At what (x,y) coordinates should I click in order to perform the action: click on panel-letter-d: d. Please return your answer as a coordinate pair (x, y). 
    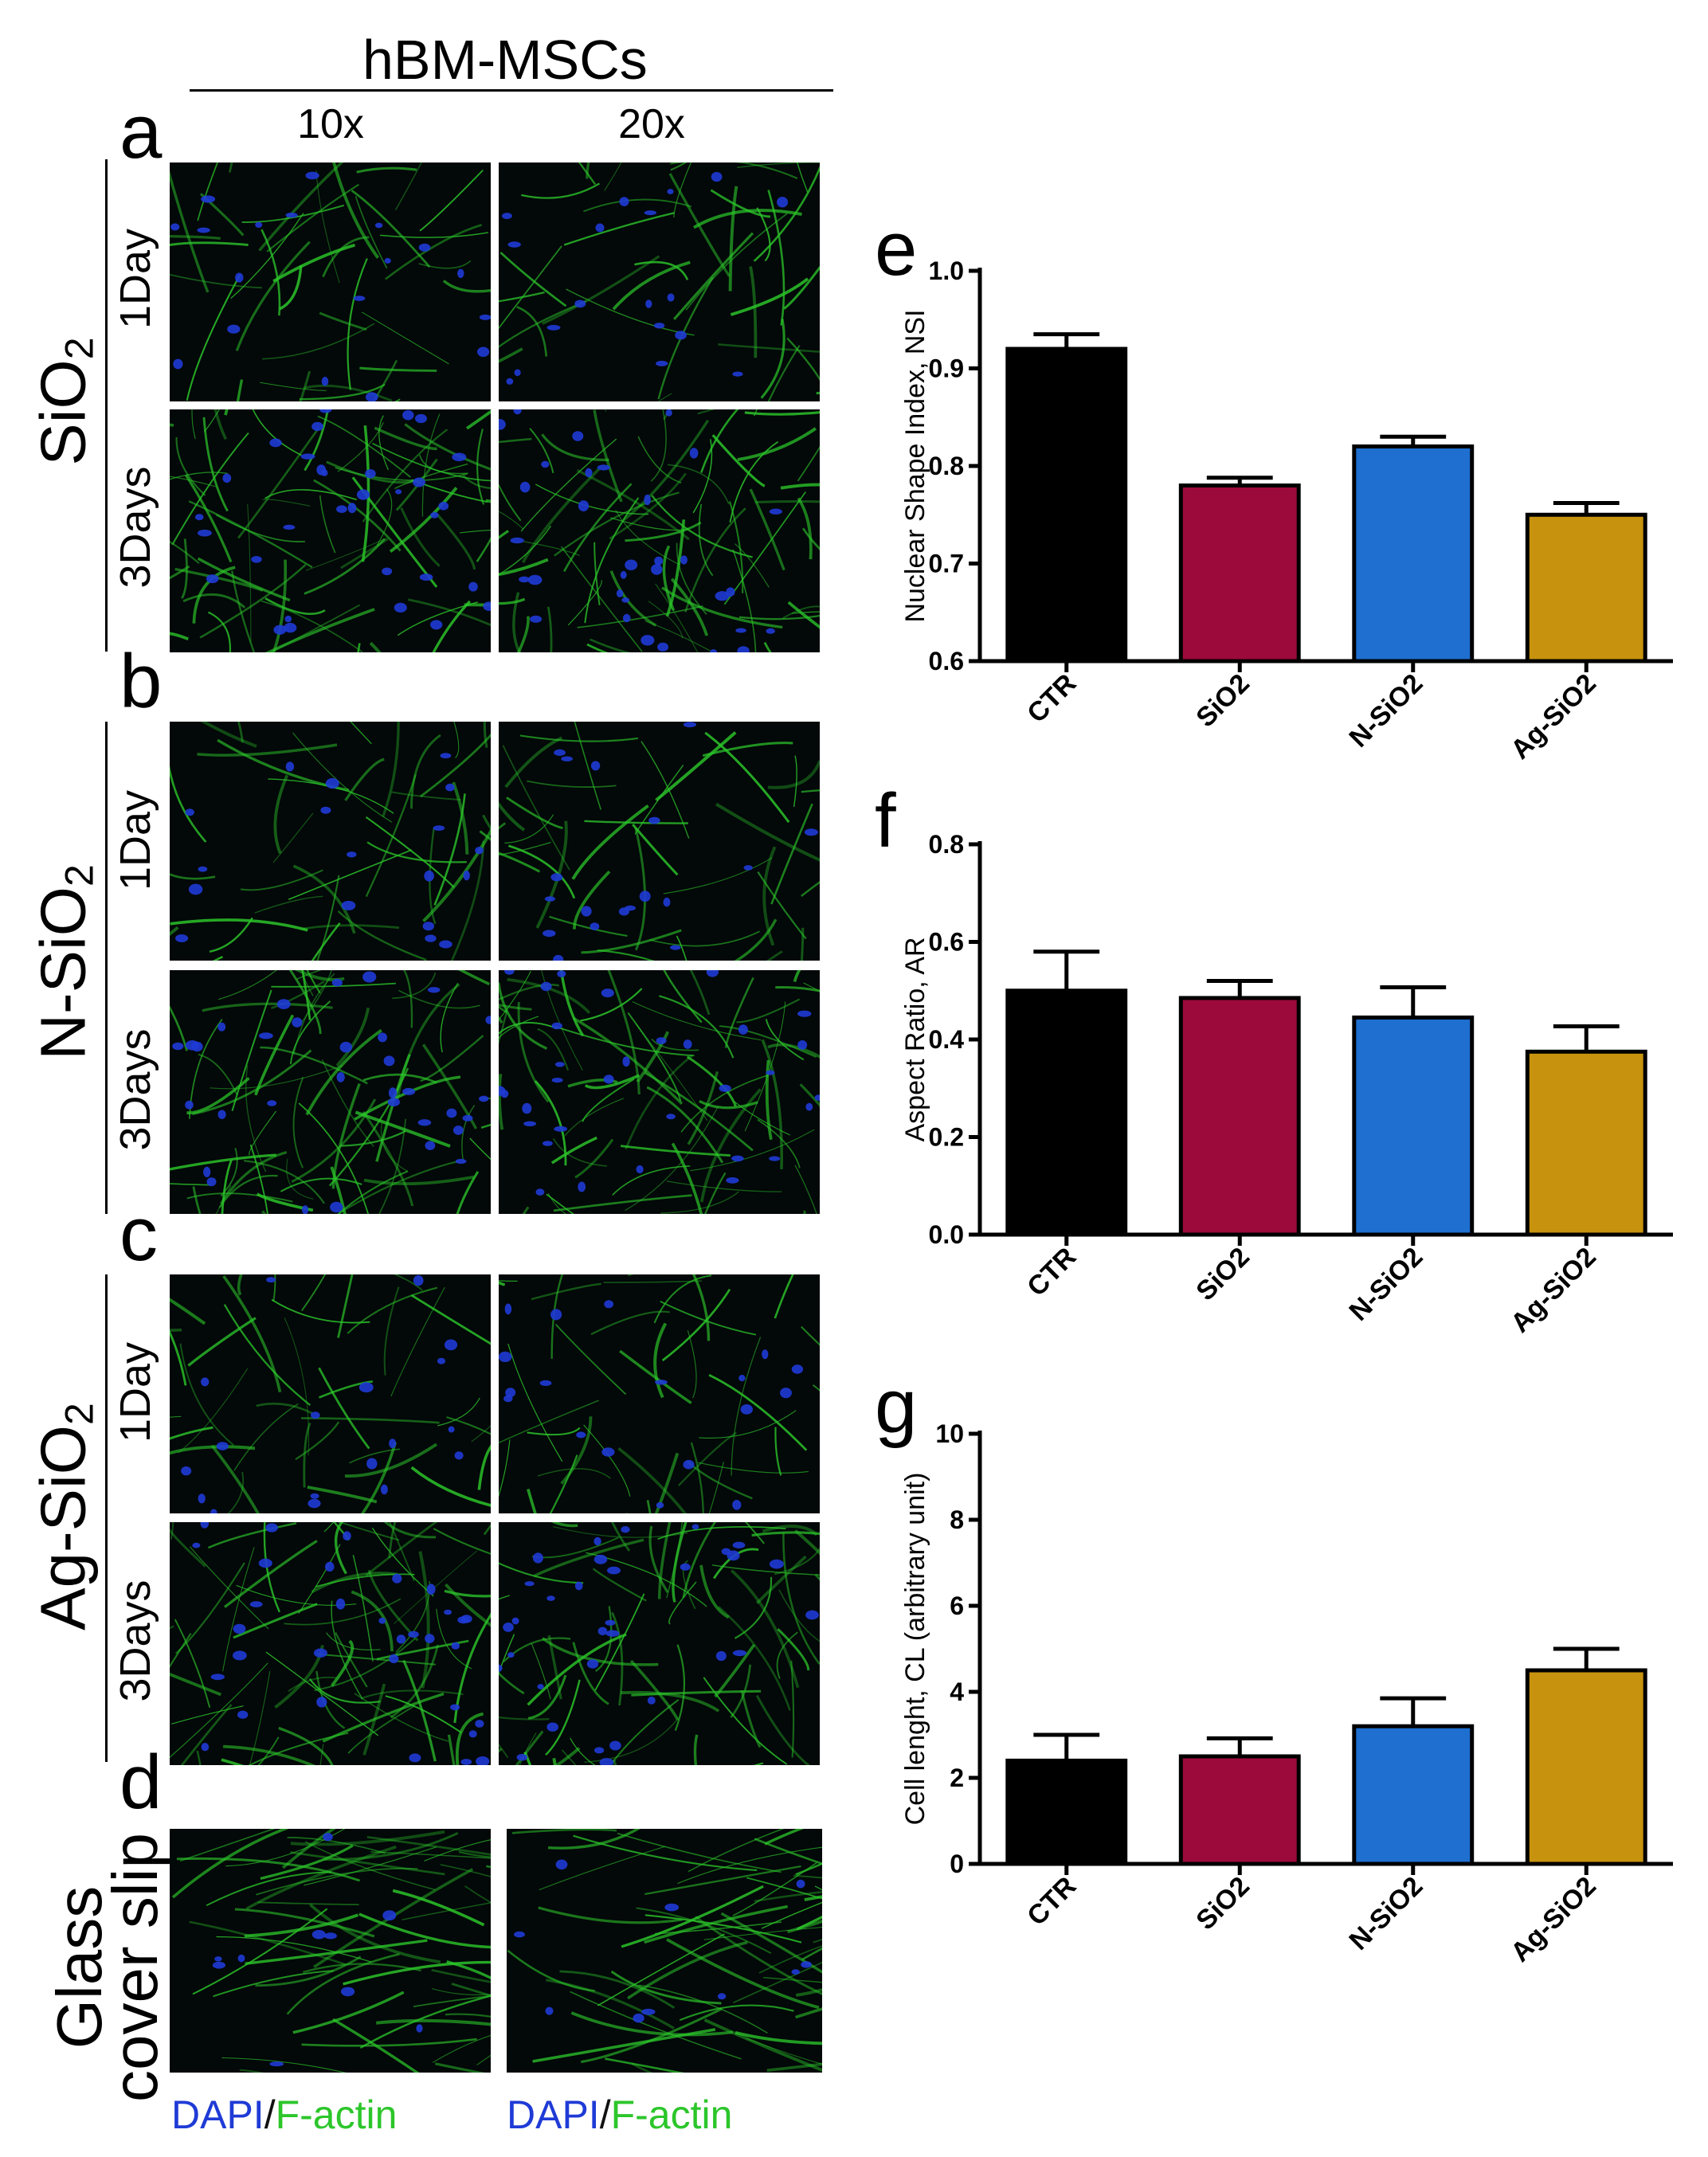
    Looking at the image, I should click on (141, 1782).